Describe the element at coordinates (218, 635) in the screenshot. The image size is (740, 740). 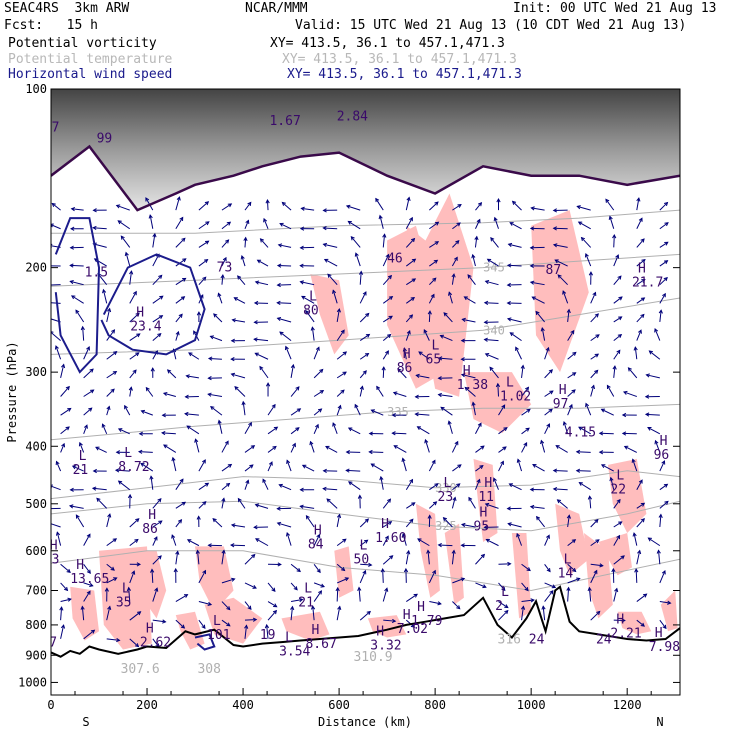
I see `extrema-value: 101` at that location.